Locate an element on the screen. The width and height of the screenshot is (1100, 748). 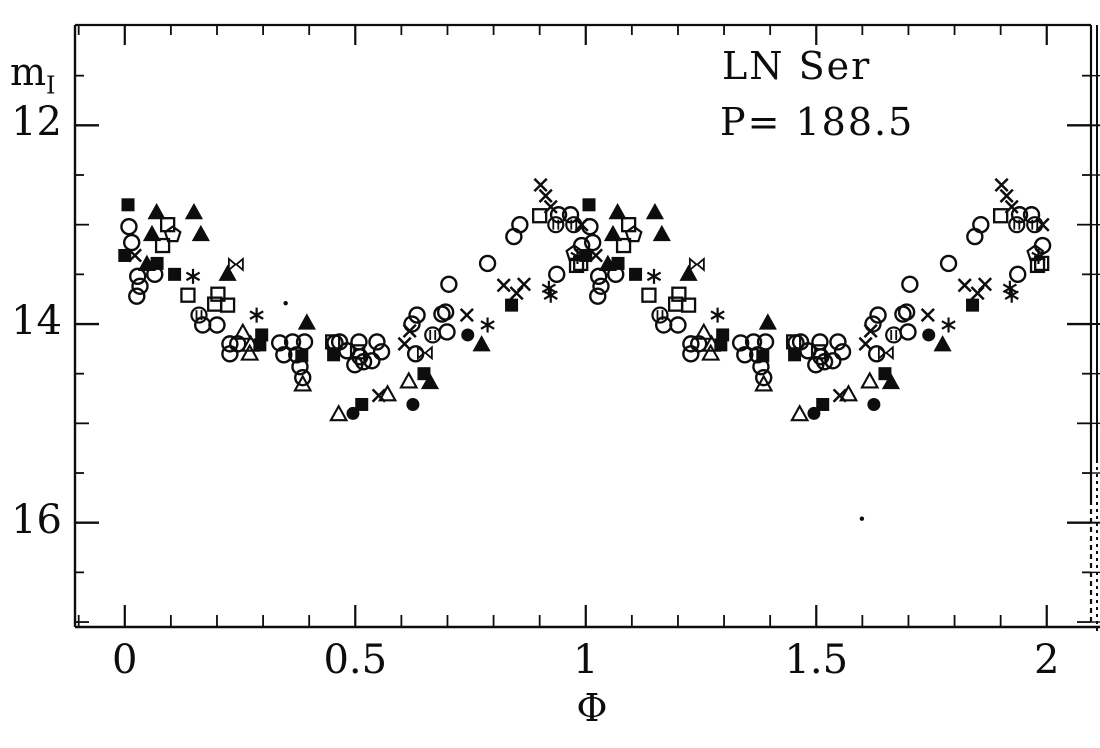
y-axis-title-main: m is located at coordinates (28, 72).